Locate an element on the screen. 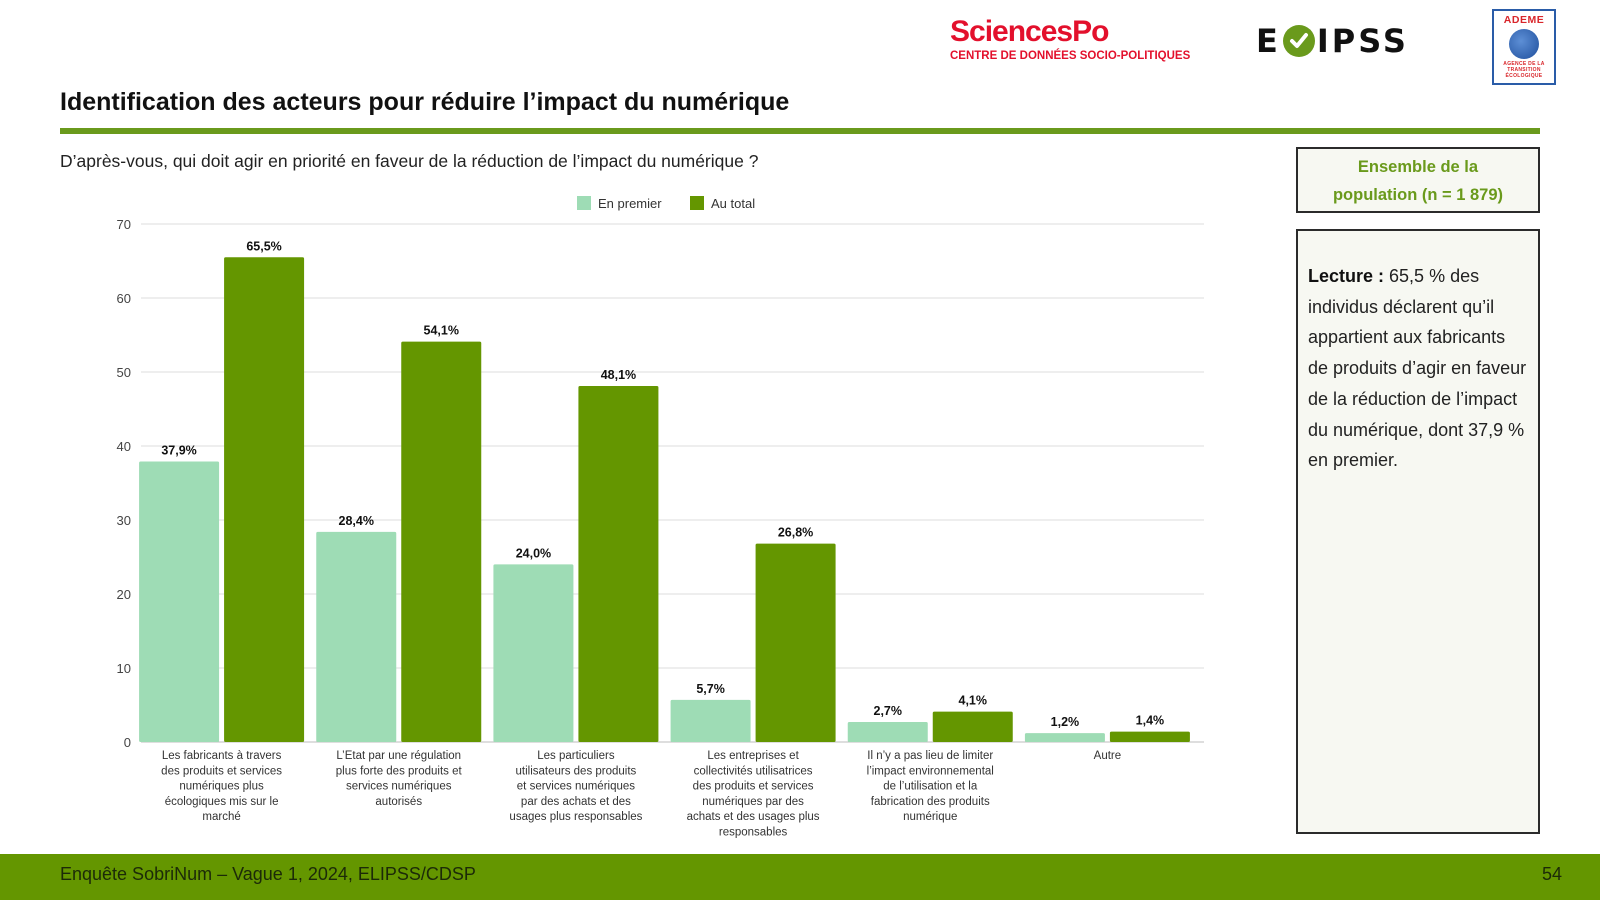 Image resolution: width=1600 pixels, height=900 pixels. x-category-label-line: et services numériques is located at coordinates (576, 787).